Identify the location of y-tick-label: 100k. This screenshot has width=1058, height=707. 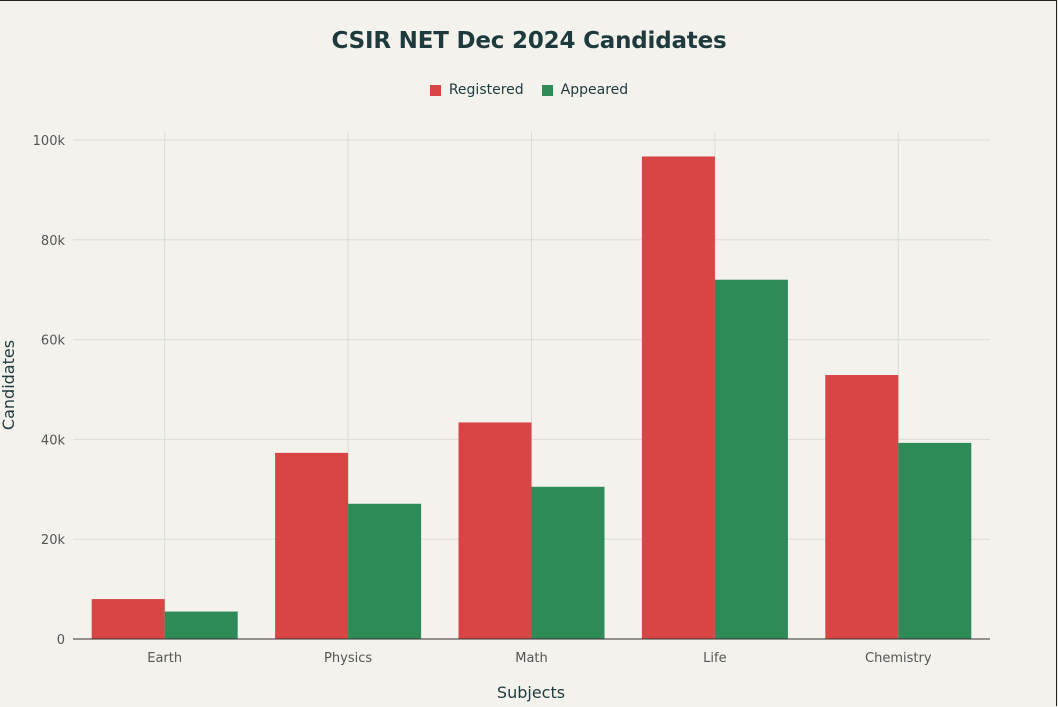
(49, 141).